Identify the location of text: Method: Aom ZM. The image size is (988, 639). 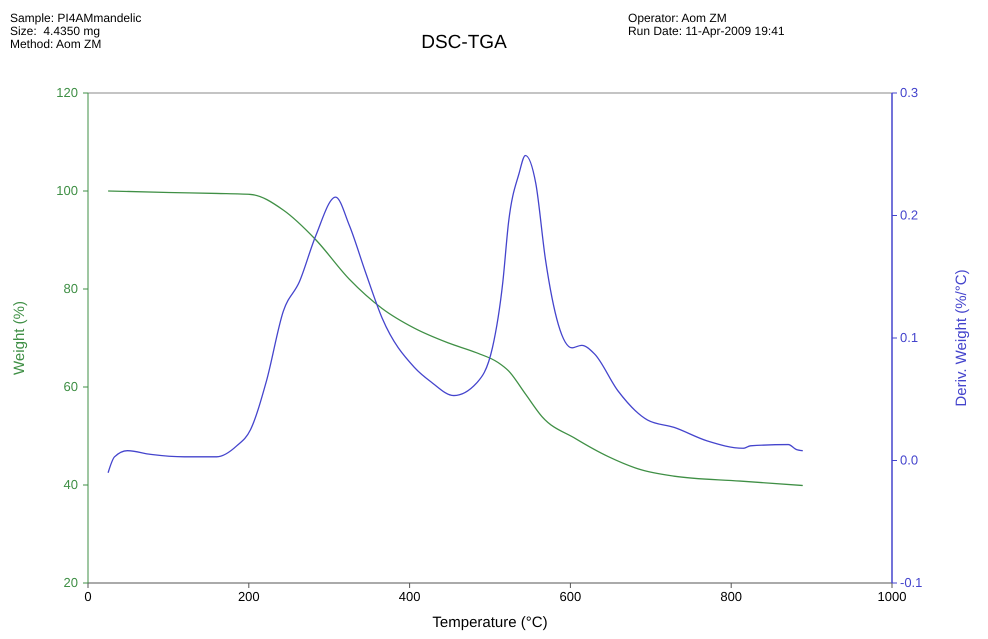
(56, 44).